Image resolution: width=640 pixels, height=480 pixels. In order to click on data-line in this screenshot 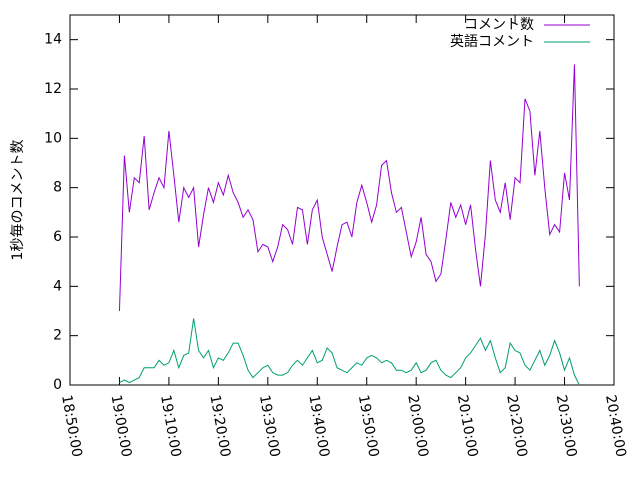, I will do `click(349, 352)`.